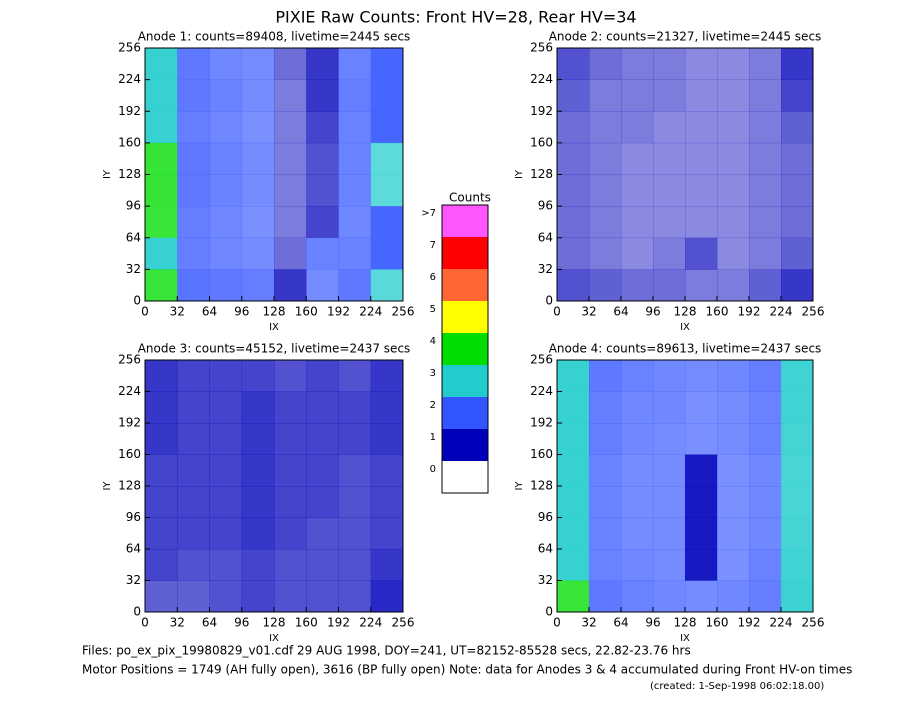  Describe the element at coordinates (737, 686) in the screenshot. I see `footer-created: (created: 1-Sep-1998 06:02:18.00)` at that location.